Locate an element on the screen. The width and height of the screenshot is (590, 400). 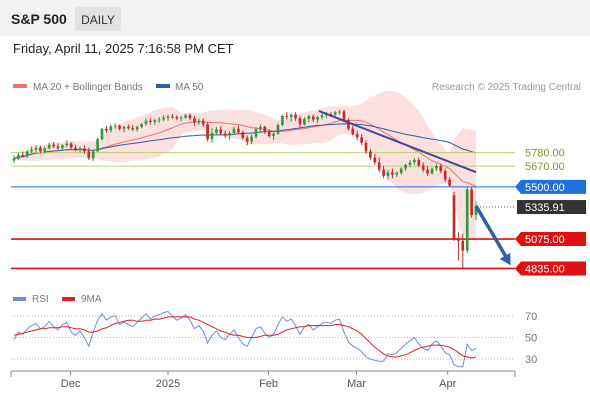
rsi-tick-label: 70 is located at coordinates (531, 317).